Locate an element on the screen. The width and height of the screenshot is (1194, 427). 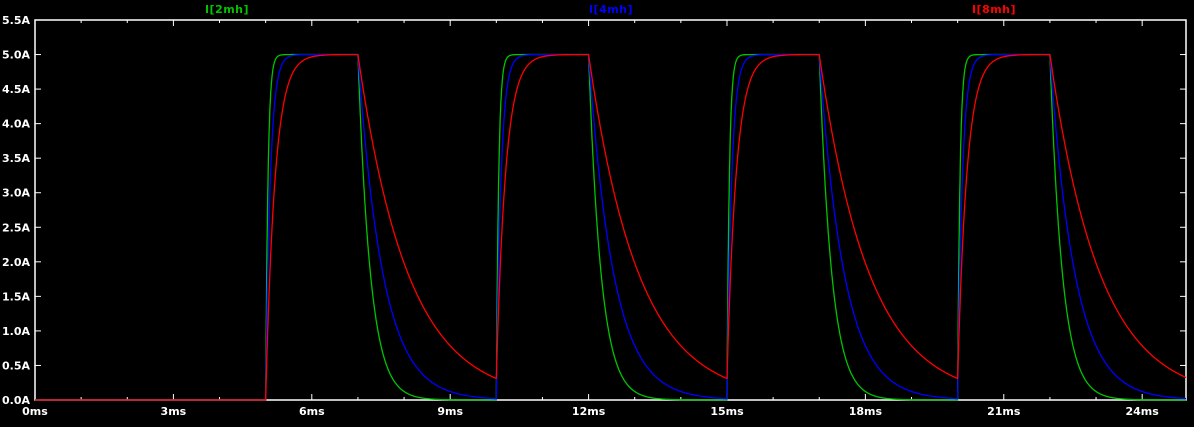
x-tick-label: 9ms is located at coordinates (450, 411).